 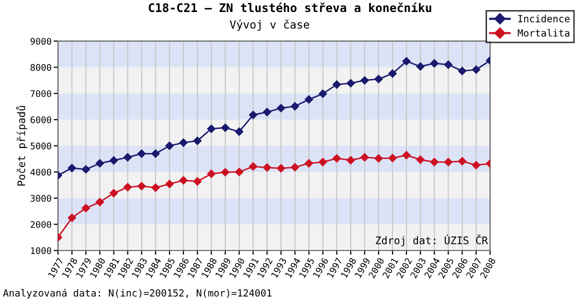 I want to click on text: Analyzovaná data: N(inc)=200152, N(mor)=124001, so click(x=137, y=293).